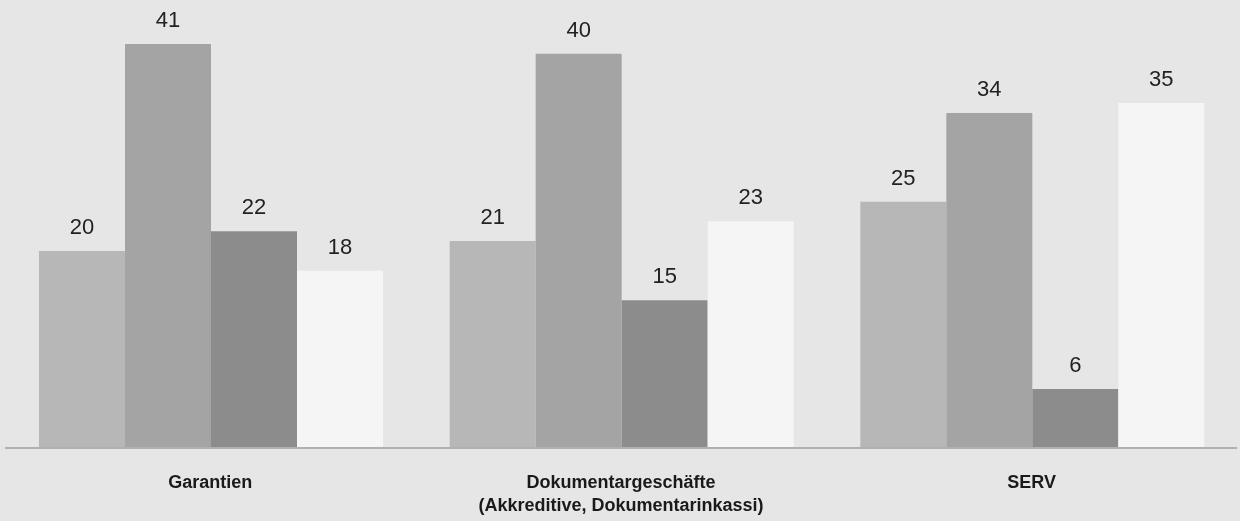 This screenshot has width=1240, height=521. Describe the element at coordinates (254, 207) in the screenshot. I see `data-label: 22` at that location.